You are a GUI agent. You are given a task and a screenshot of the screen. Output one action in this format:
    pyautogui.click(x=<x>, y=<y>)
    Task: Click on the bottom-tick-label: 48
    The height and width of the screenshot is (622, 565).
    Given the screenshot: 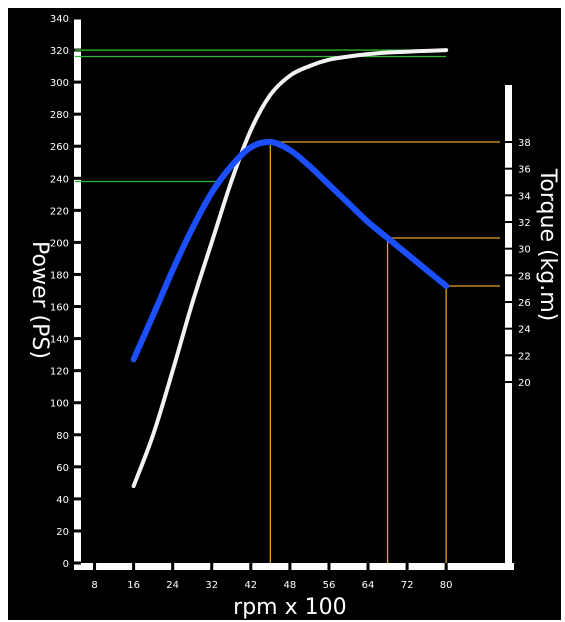 What is the action you would take?
    pyautogui.click(x=290, y=585)
    